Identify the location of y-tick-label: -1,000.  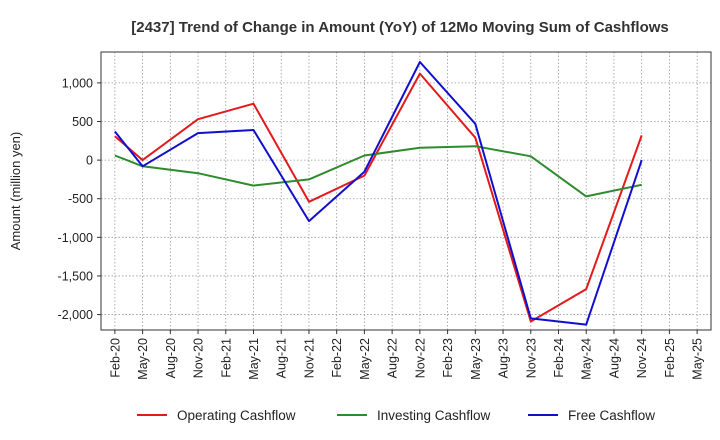
(75, 238).